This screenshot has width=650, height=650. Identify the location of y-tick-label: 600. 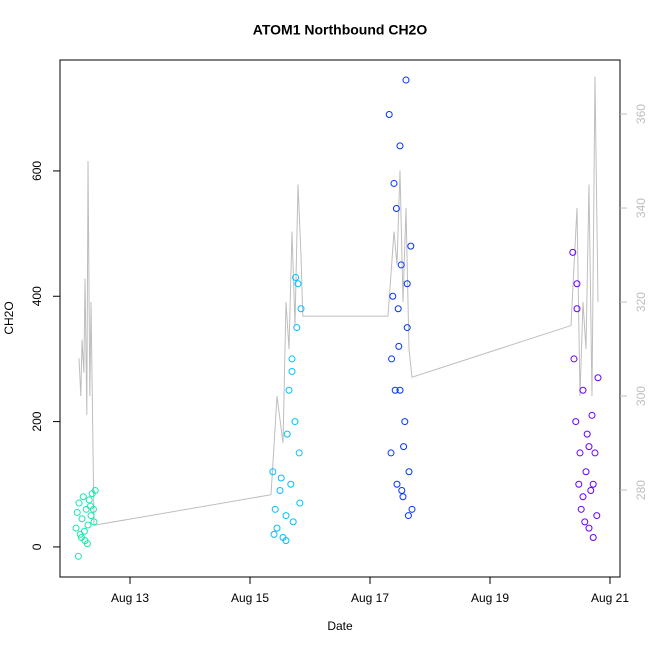
(37, 171).